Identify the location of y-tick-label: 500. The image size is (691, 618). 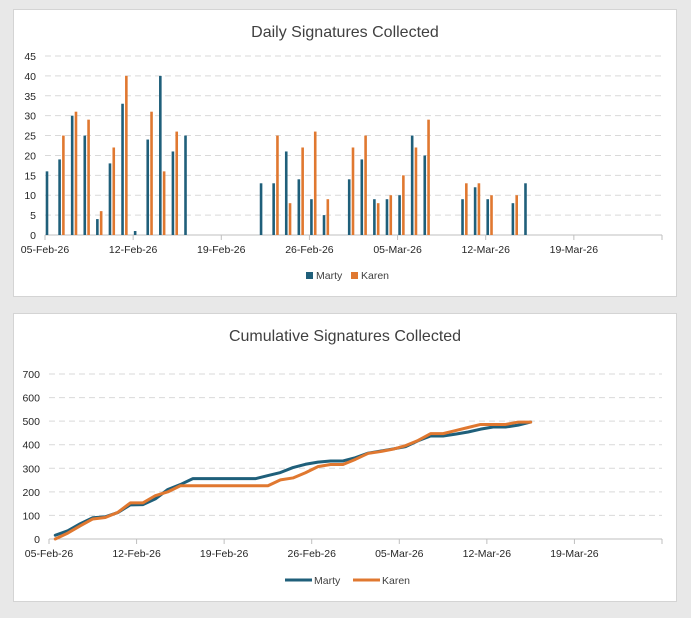
(31, 422).